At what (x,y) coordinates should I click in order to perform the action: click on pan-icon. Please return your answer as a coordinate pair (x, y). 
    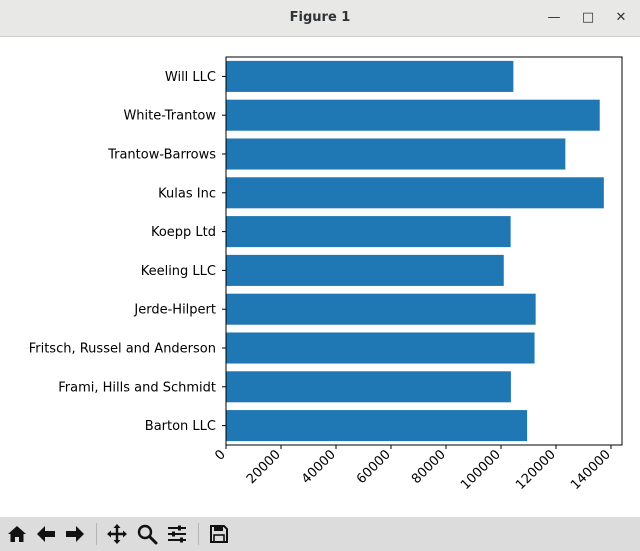
    Looking at the image, I should click on (117, 534).